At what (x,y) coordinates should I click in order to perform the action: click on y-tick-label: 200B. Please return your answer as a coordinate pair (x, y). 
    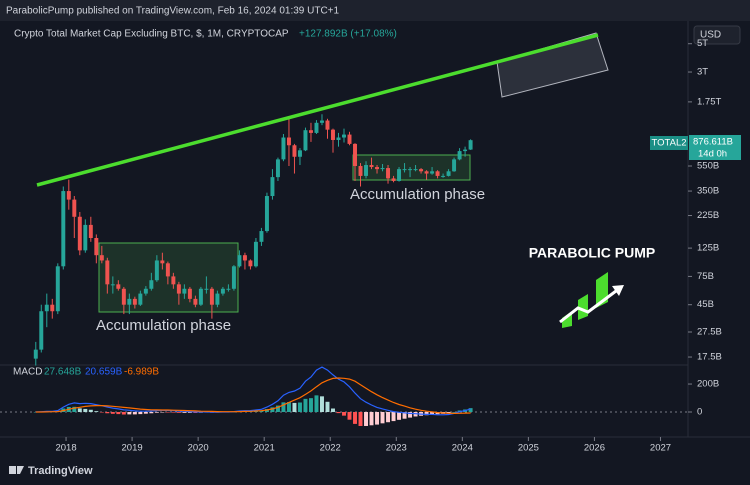
    Looking at the image, I should click on (708, 384).